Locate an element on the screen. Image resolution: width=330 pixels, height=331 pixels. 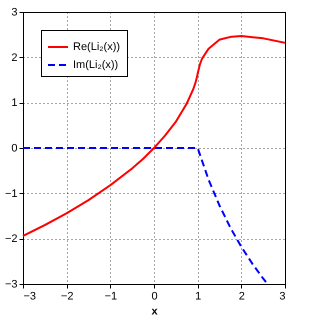
y-tick-label: −2 is located at coordinates (11, 239).